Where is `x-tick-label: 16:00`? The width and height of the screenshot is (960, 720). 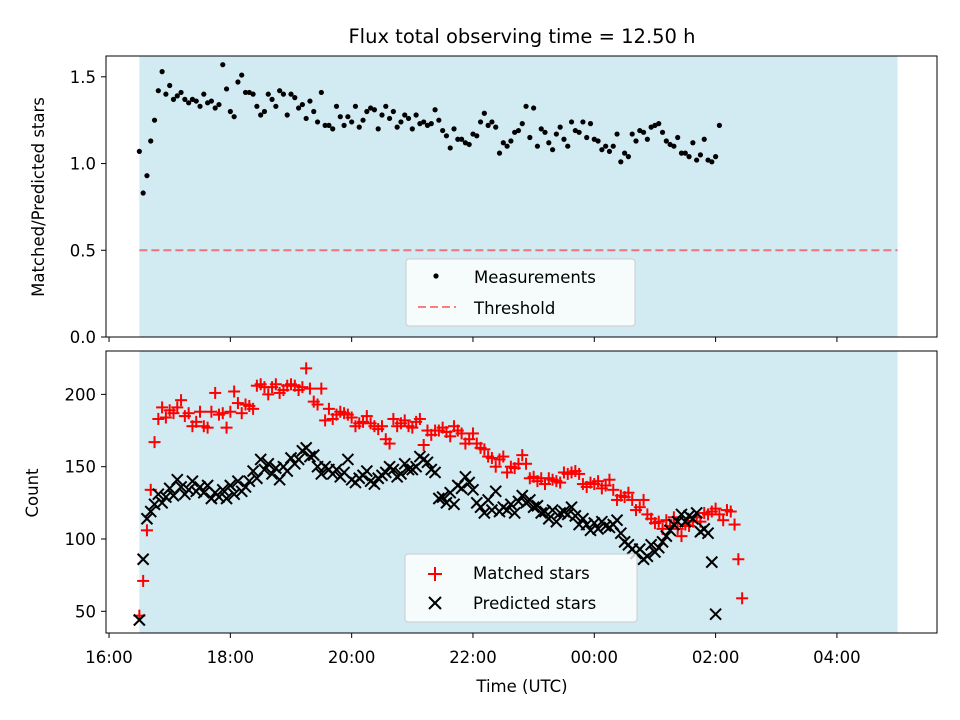 x-tick-label: 16:00 is located at coordinates (109, 657).